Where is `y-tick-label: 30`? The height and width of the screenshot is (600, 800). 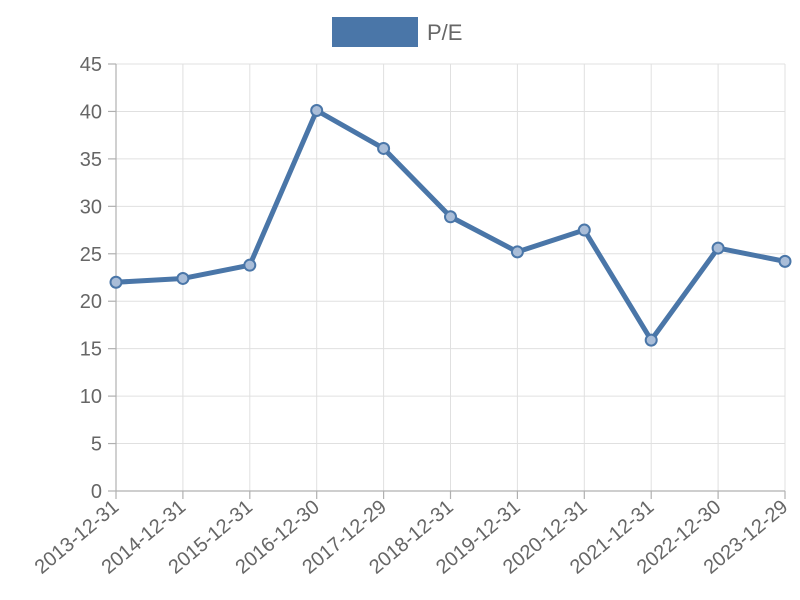 y-tick-label: 30 is located at coordinates (91, 207).